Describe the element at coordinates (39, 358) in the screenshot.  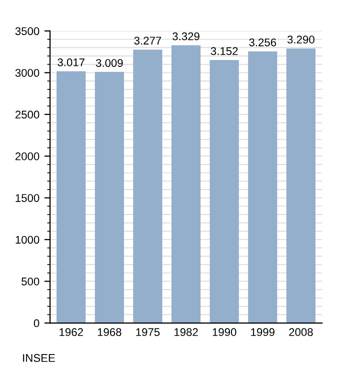
I see `text: INSEE` at that location.